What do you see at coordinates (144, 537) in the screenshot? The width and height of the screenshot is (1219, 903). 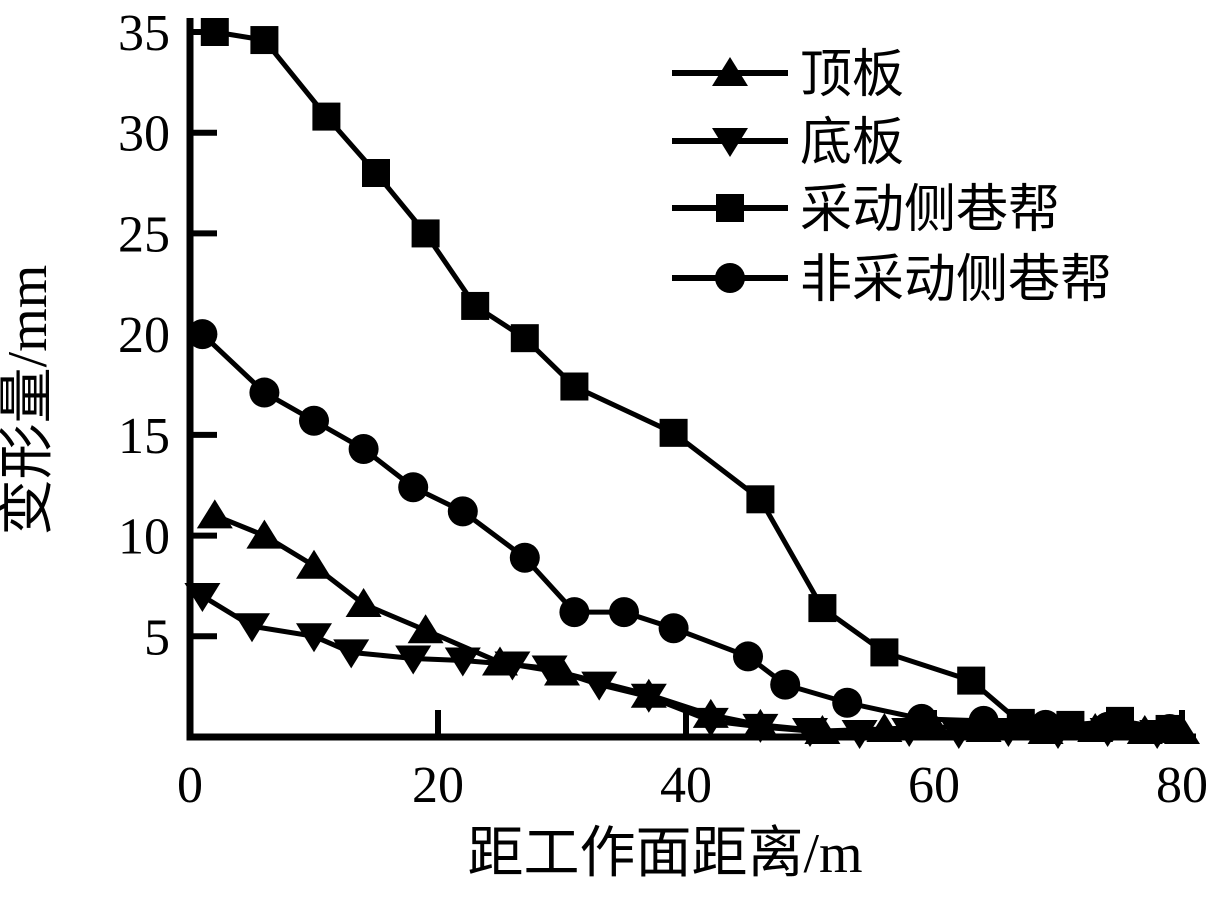 I see `y-tick-label: 10` at bounding box center [144, 537].